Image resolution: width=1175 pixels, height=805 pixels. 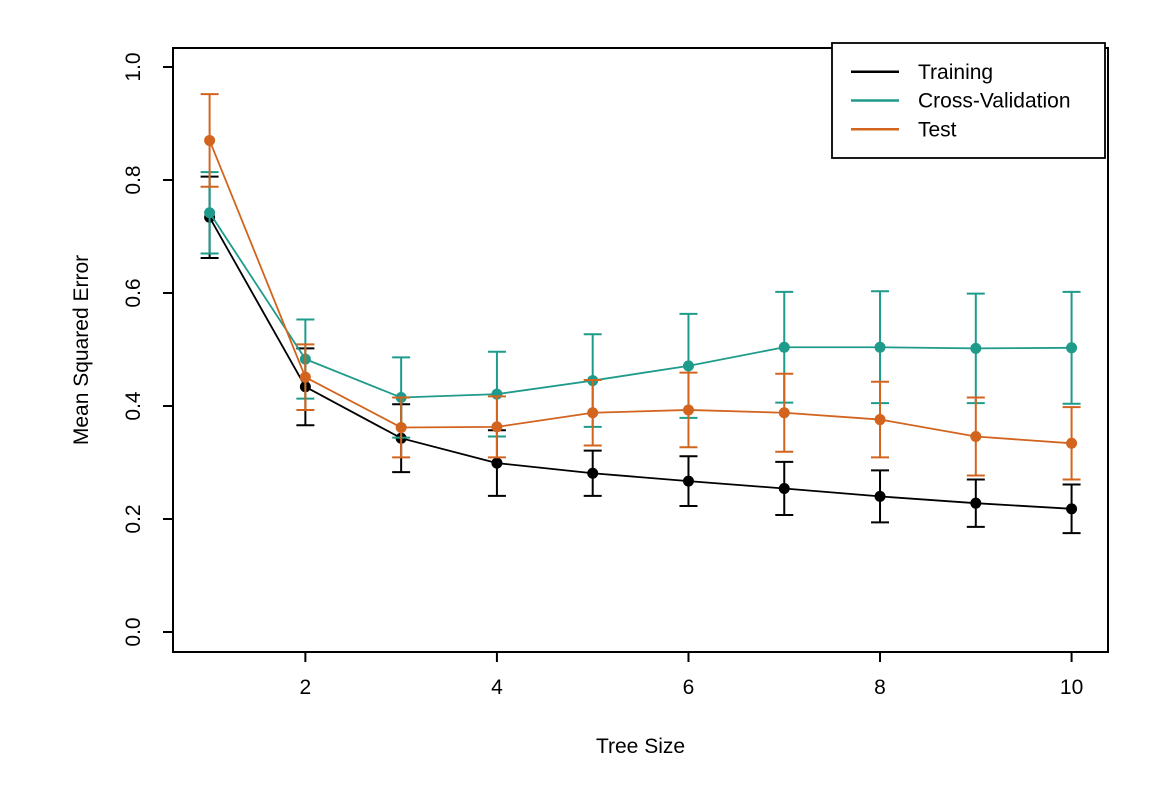 I want to click on y-tick-label: 0.6, so click(x=133, y=292).